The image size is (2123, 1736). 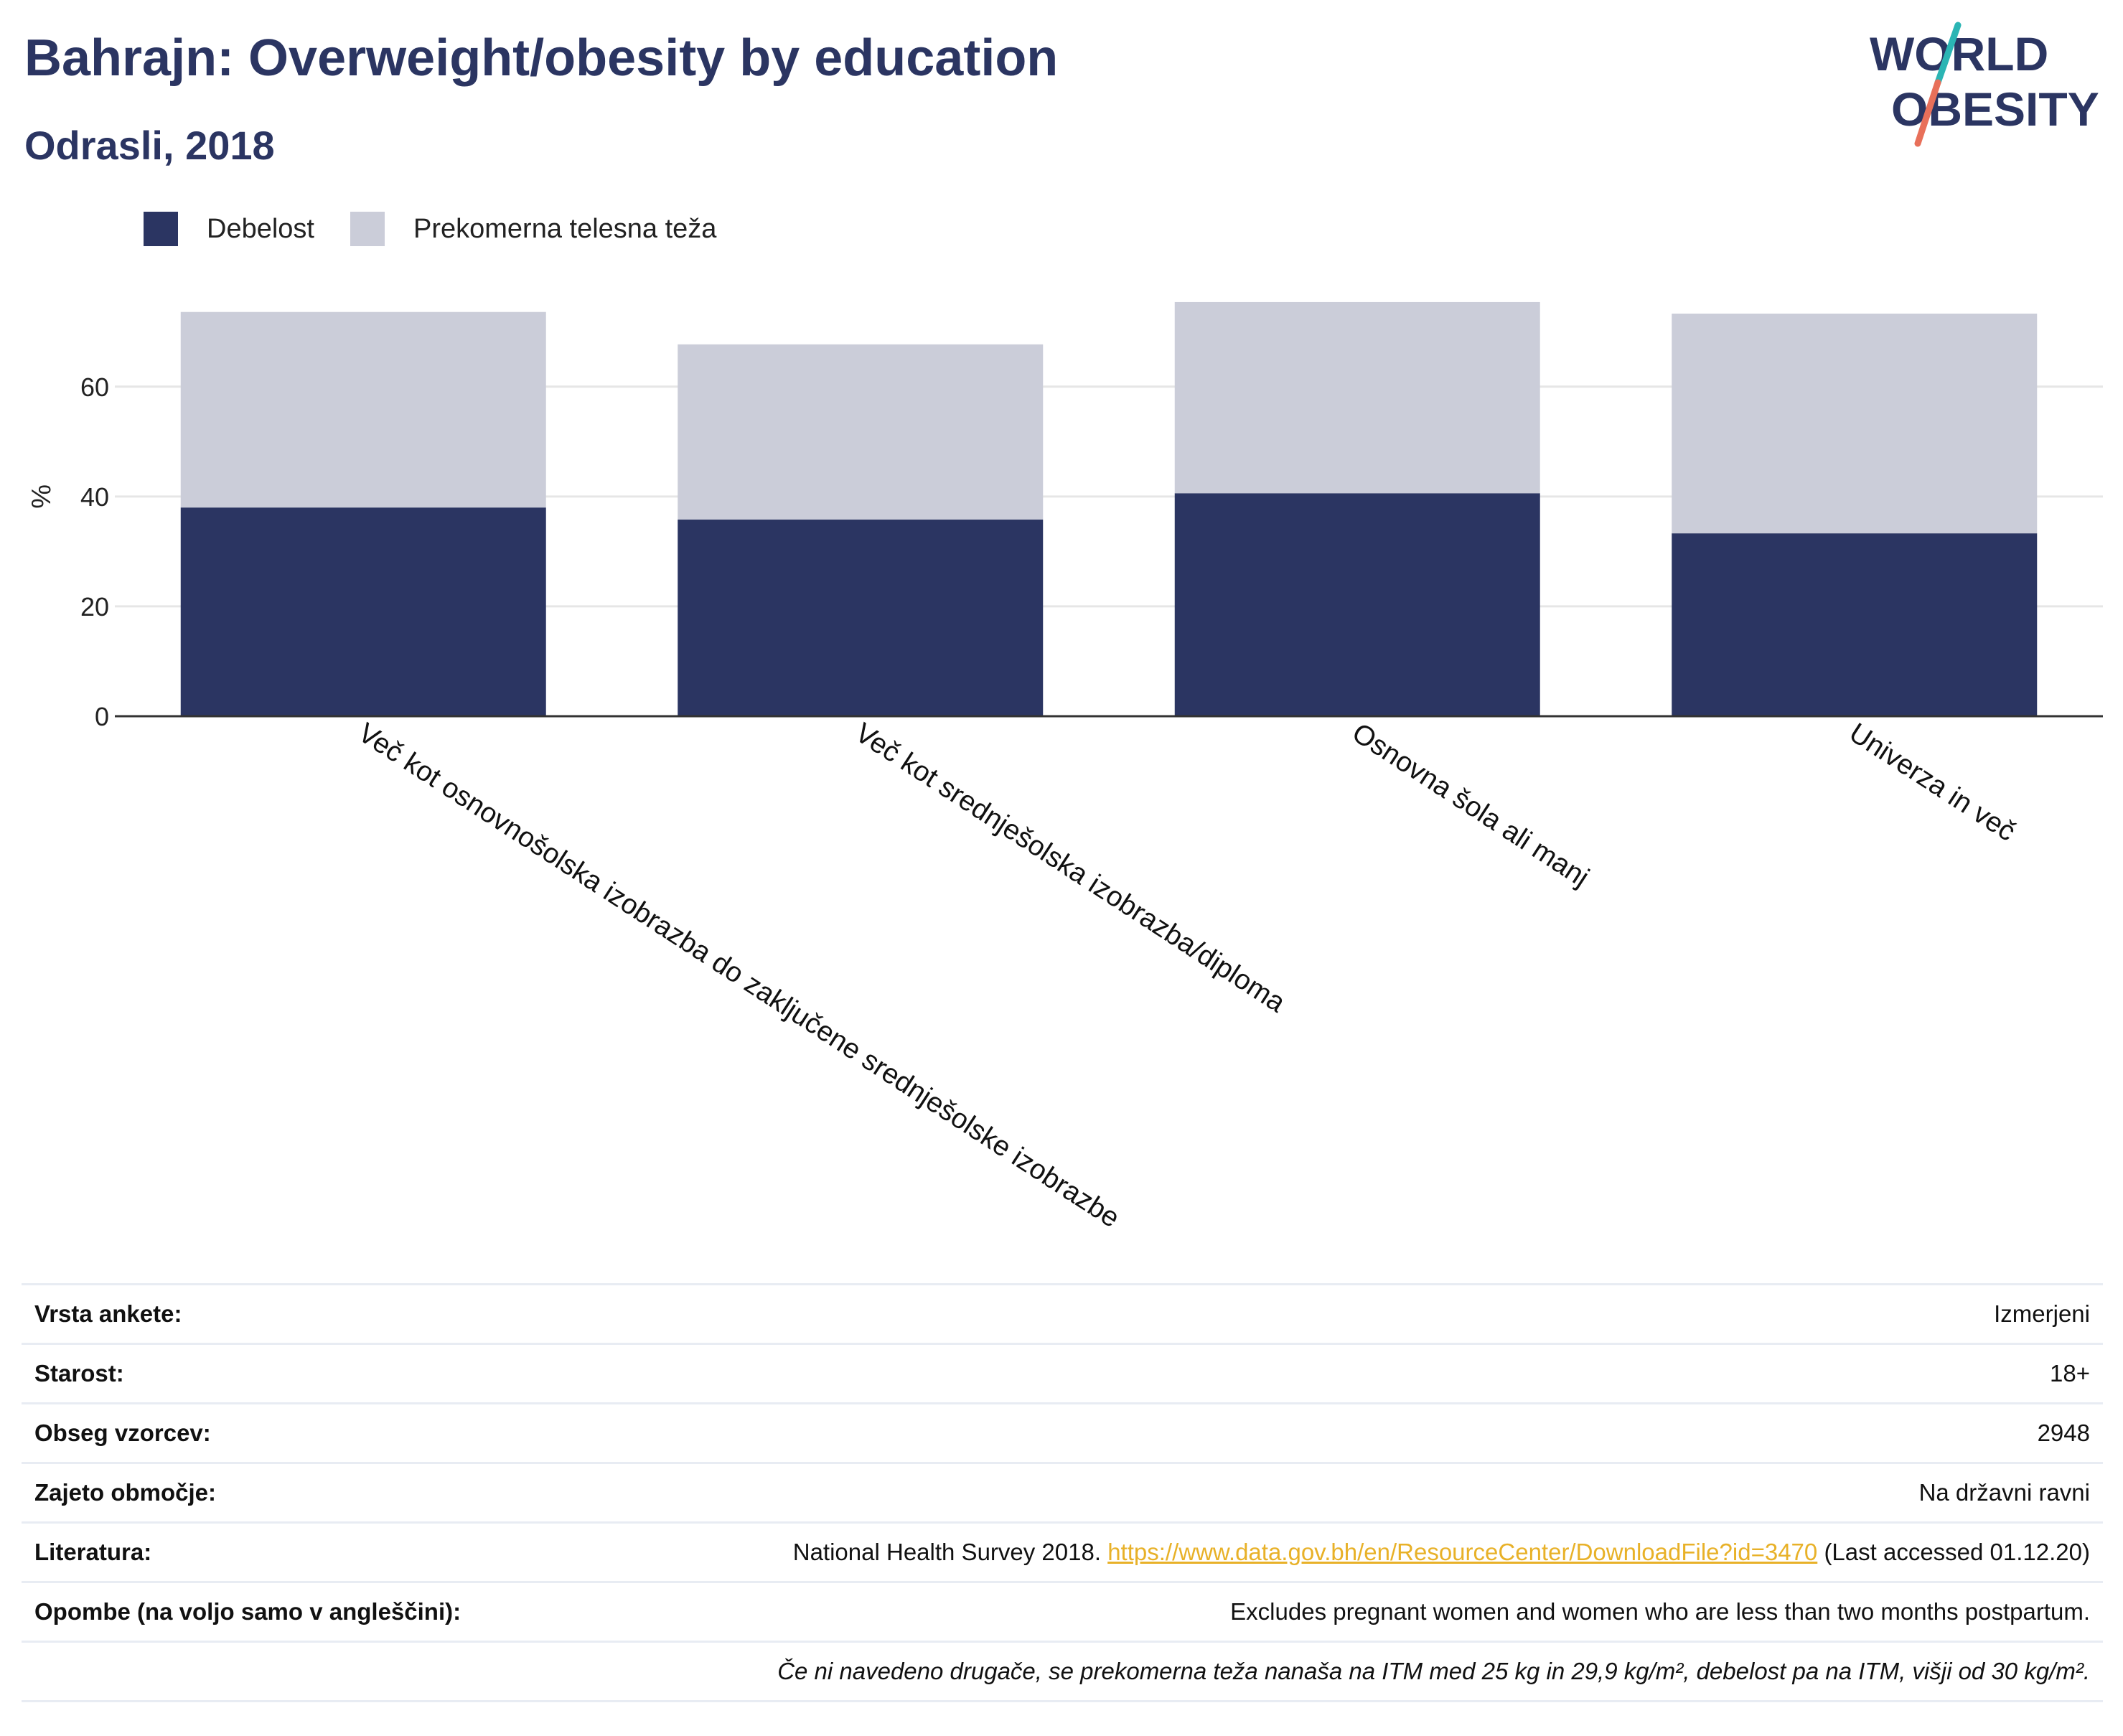 What do you see at coordinates (247, 1611) in the screenshot?
I see `notes-key: Opombe (na voljo samo v angleščini):` at bounding box center [247, 1611].